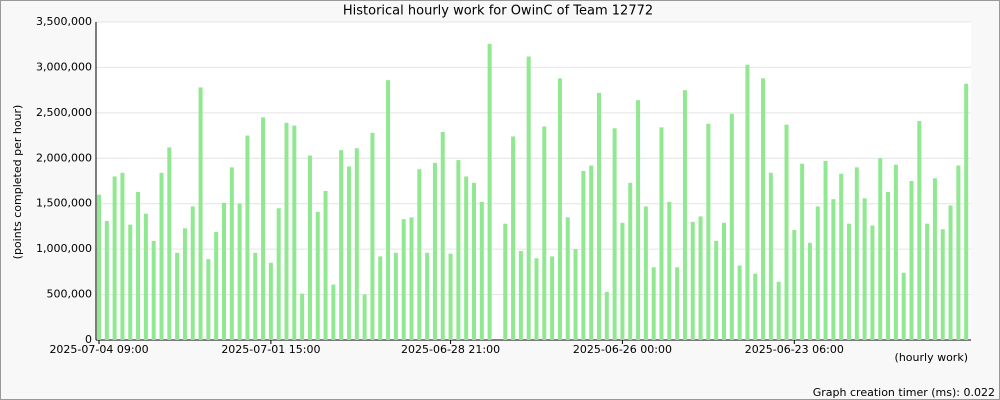 This screenshot has height=400, width=1000. What do you see at coordinates (622, 349) in the screenshot?
I see `x-tick-label: 2025-06-26 00:00` at bounding box center [622, 349].